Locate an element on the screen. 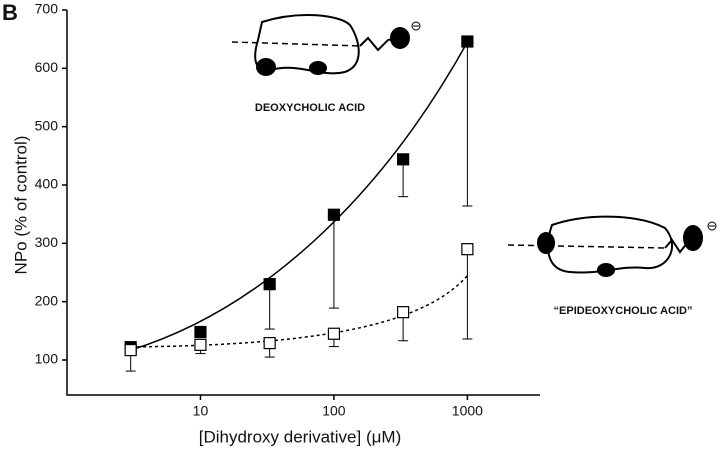 The image size is (720, 454). y-tick-label: 200 is located at coordinates (47, 300).